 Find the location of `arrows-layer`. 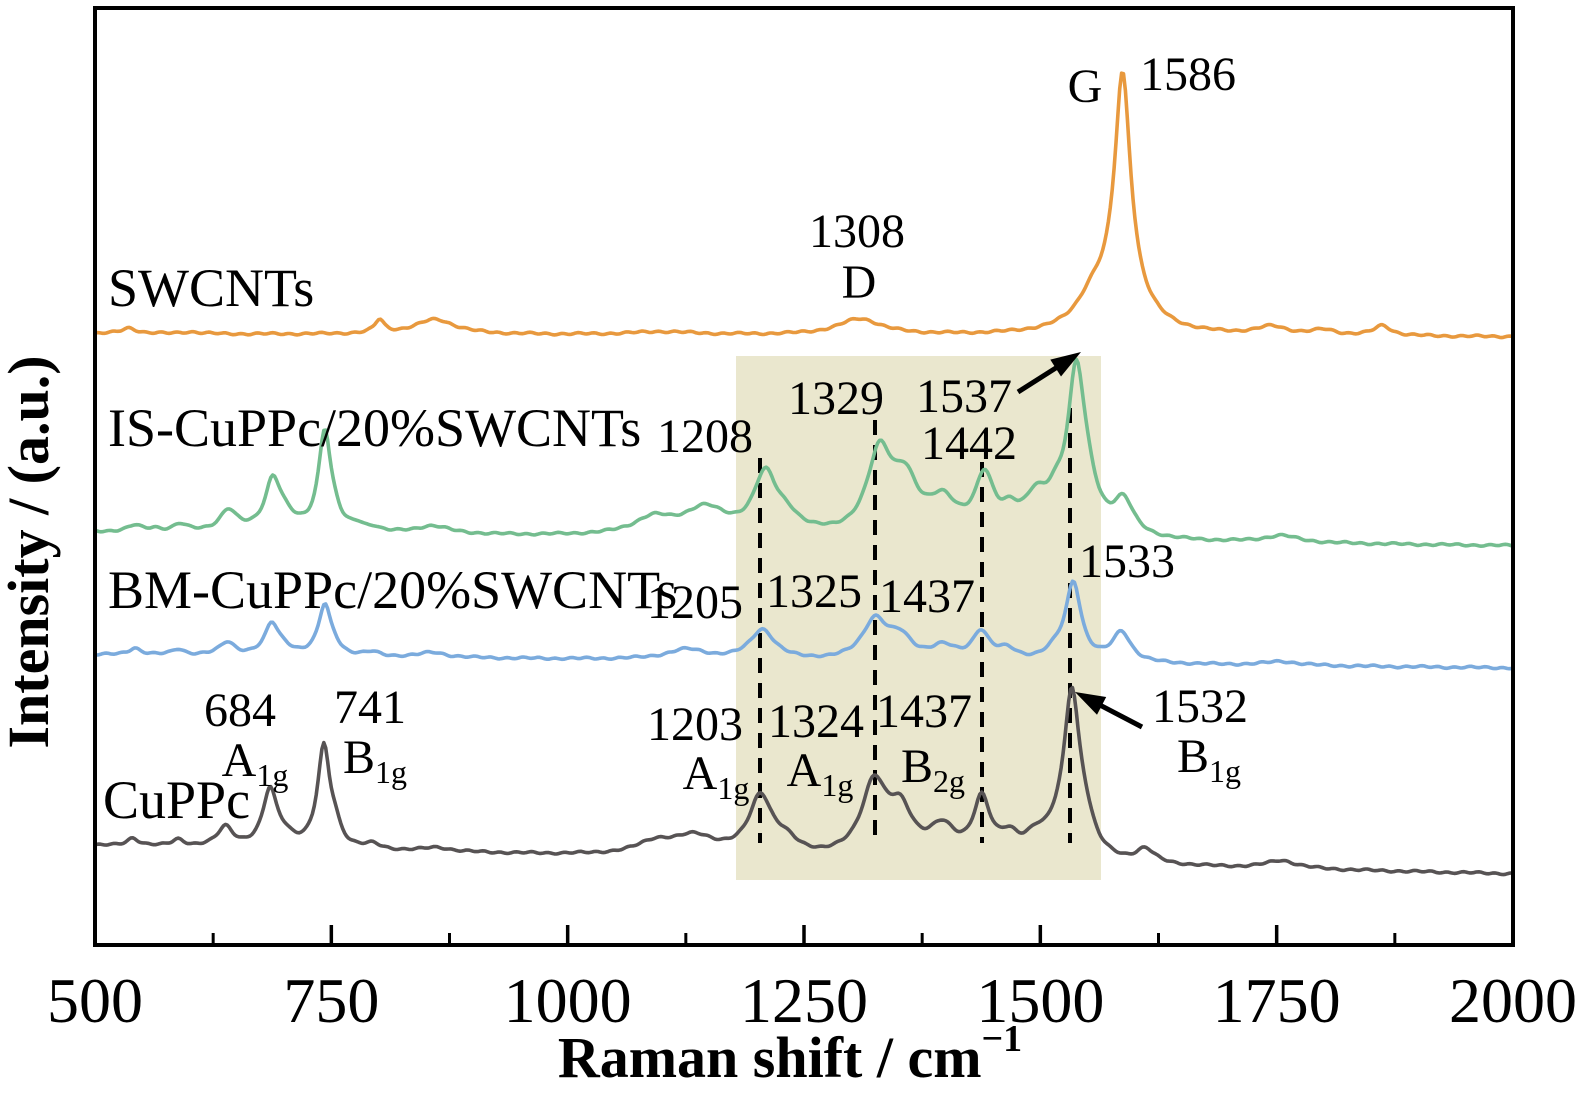

arrows-layer is located at coordinates (1080, 541).